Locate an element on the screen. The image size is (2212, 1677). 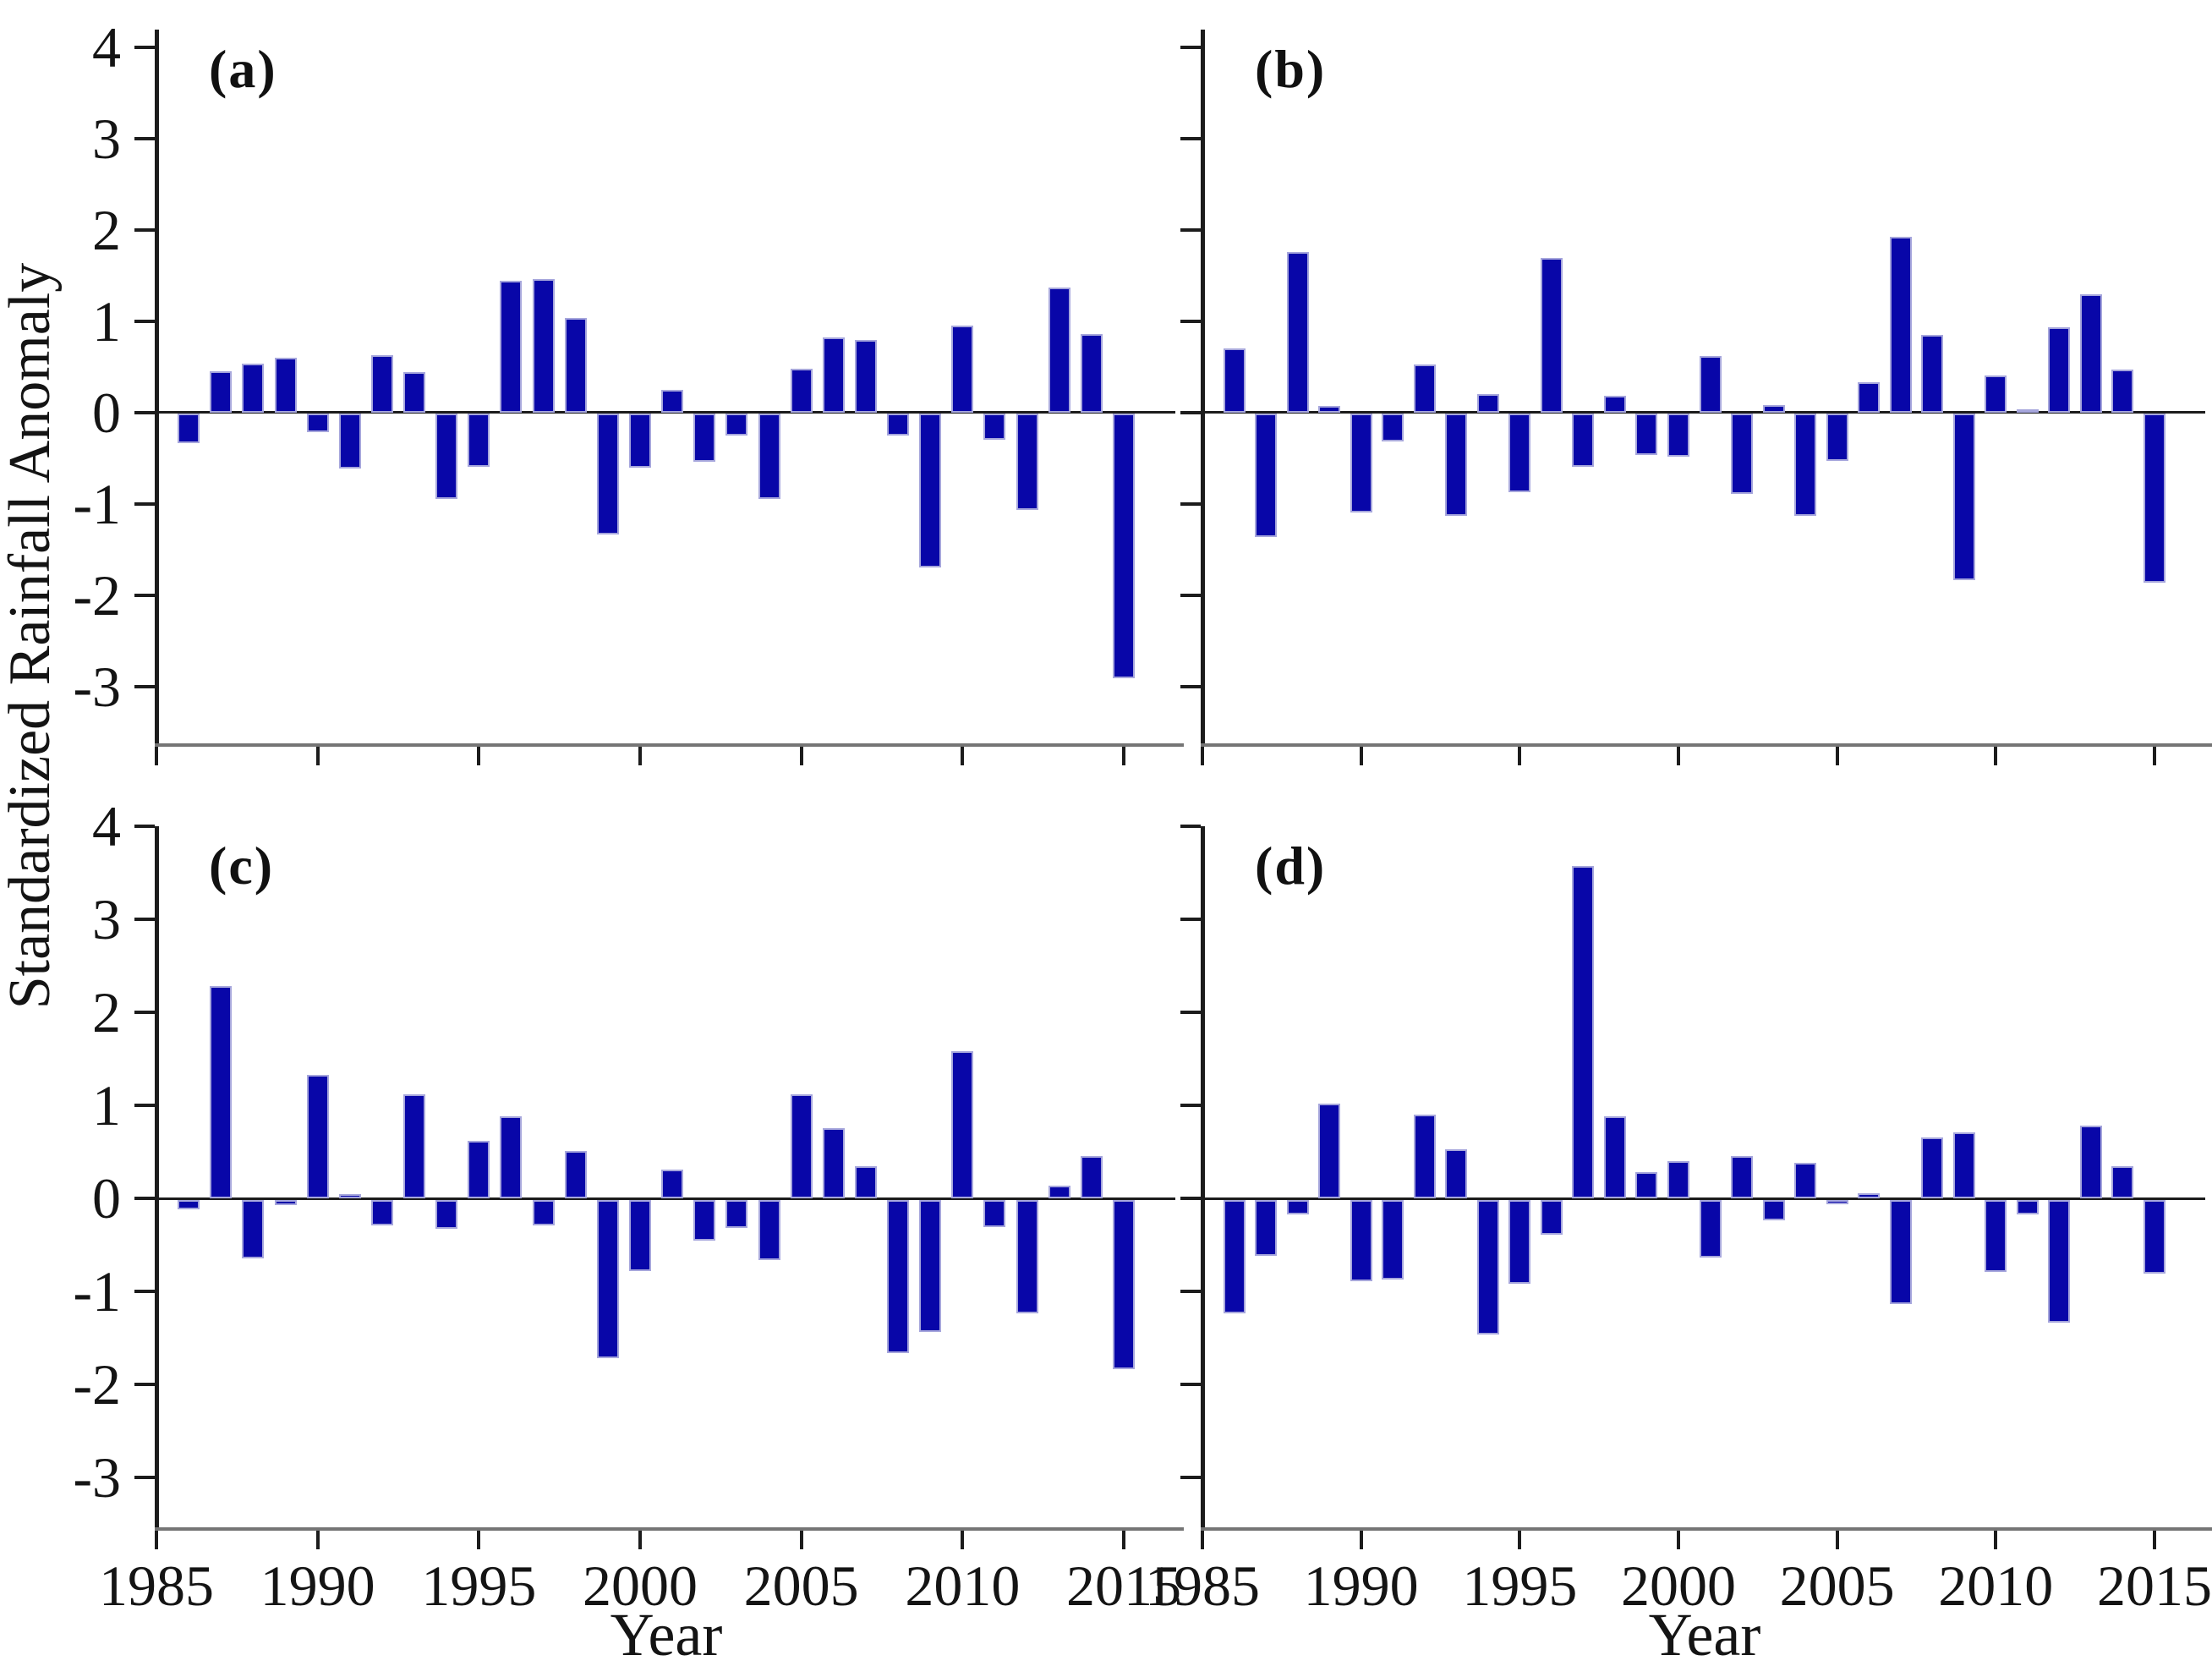
bar-2015 is located at coordinates (2154, 1237).